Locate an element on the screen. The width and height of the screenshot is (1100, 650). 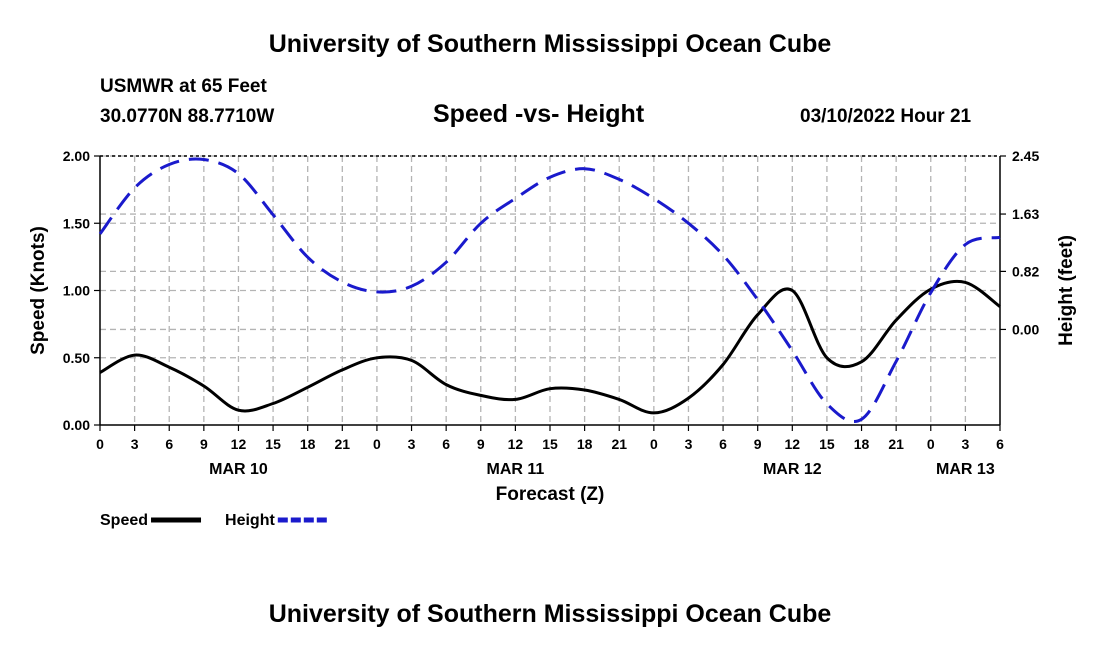
date-label: MAR 10 is located at coordinates (238, 469).